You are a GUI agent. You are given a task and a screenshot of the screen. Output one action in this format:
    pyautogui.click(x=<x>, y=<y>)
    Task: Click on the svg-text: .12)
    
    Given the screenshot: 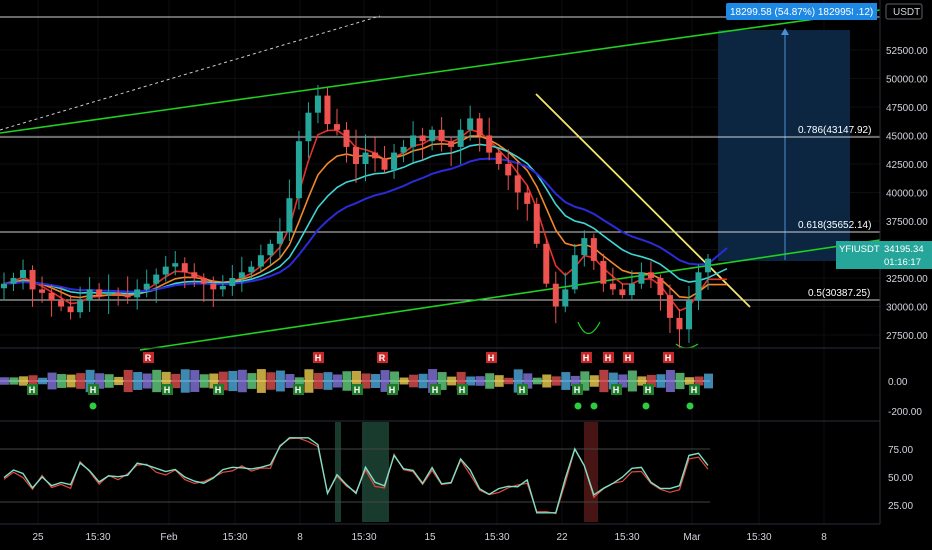 What is the action you would take?
    pyautogui.click(x=864, y=12)
    